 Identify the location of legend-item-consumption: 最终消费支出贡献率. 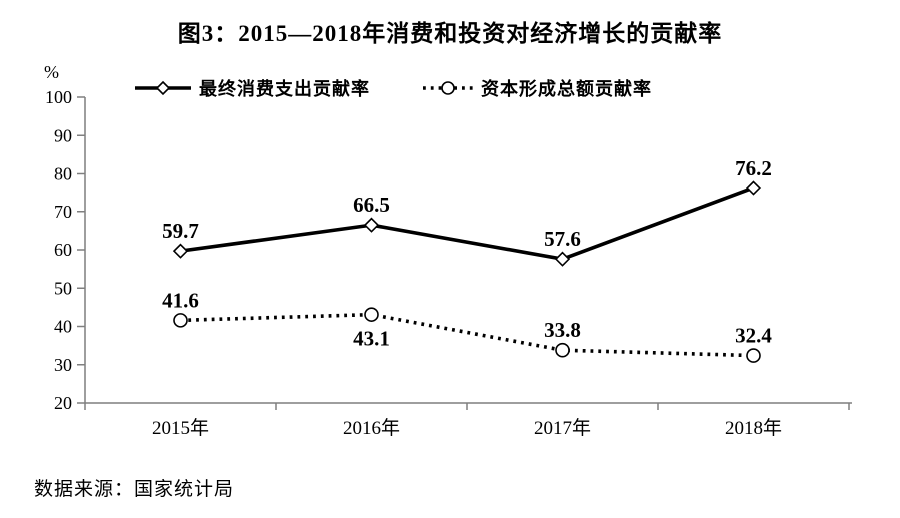
(252, 88).